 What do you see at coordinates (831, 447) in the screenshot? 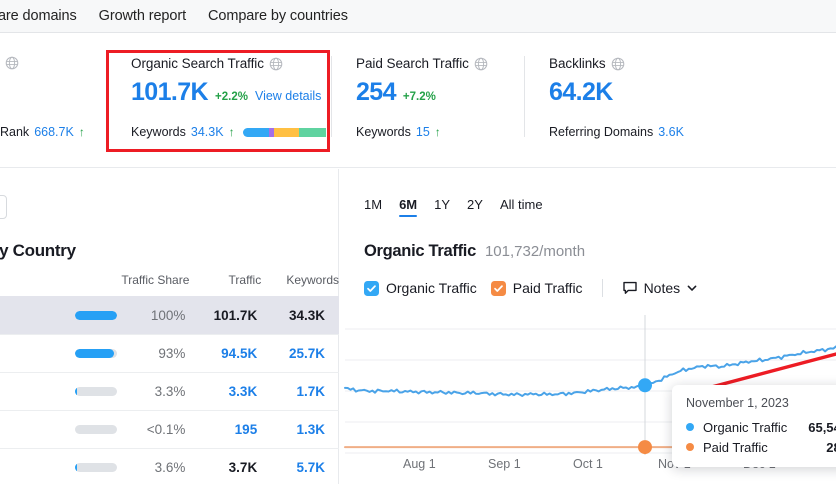
I see `tooltip-series-value: 280` at bounding box center [831, 447].